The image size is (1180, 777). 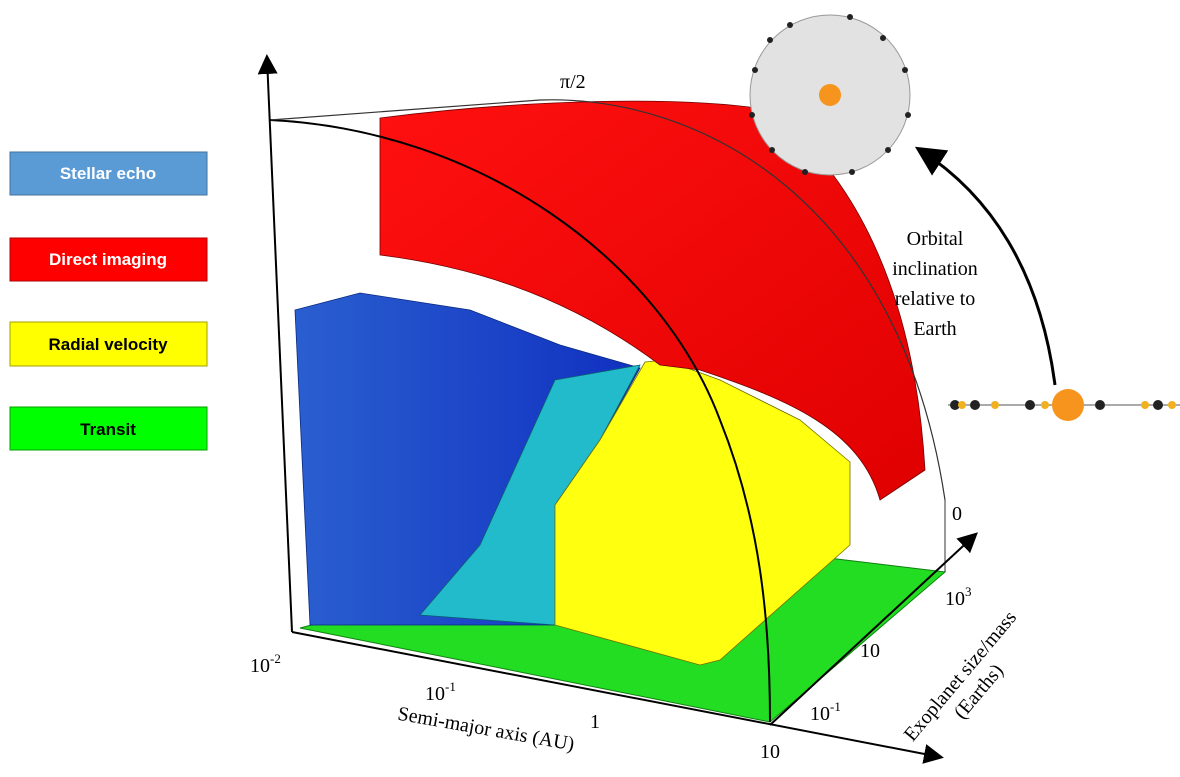 I want to click on orbit-edge-on, so click(x=1064, y=405).